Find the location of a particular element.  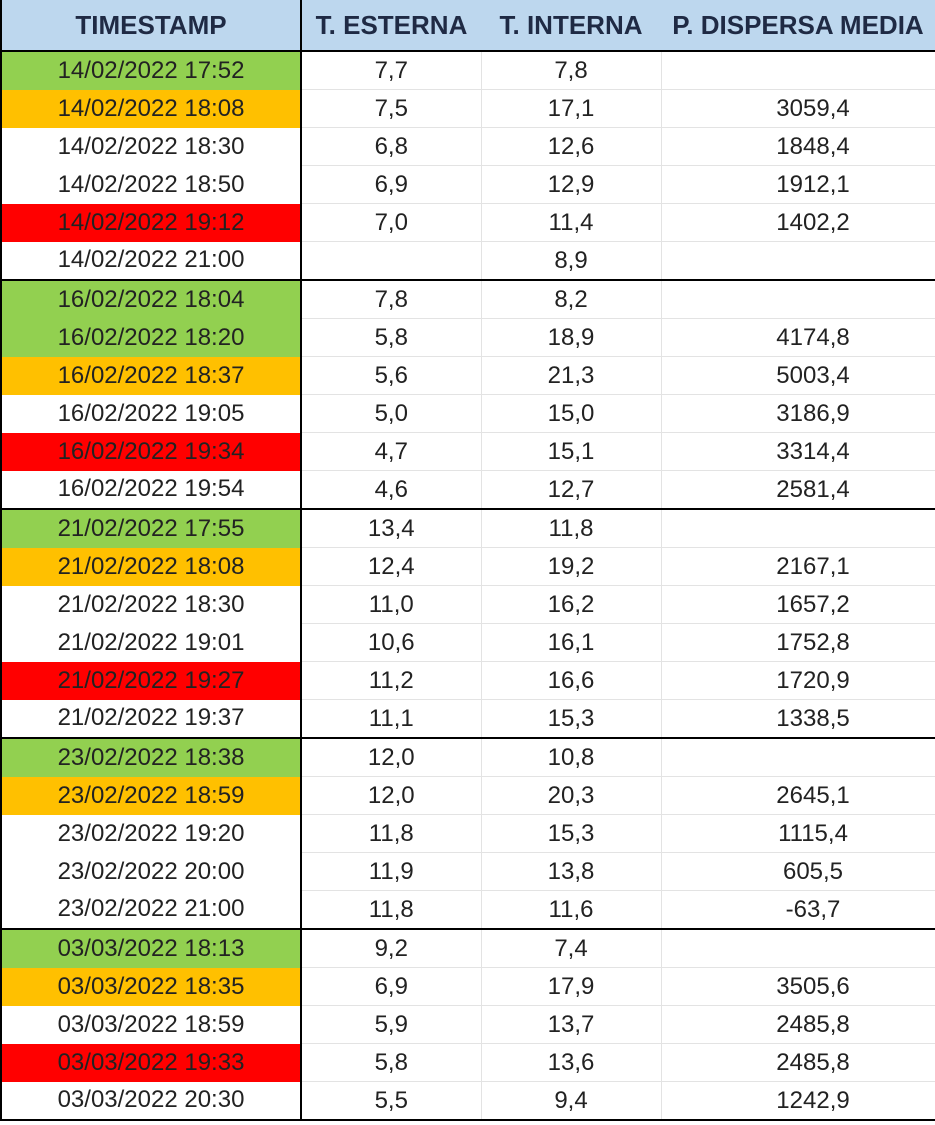

timestamp-cell: 14/02/2022 18:08 is located at coordinates (151, 108).